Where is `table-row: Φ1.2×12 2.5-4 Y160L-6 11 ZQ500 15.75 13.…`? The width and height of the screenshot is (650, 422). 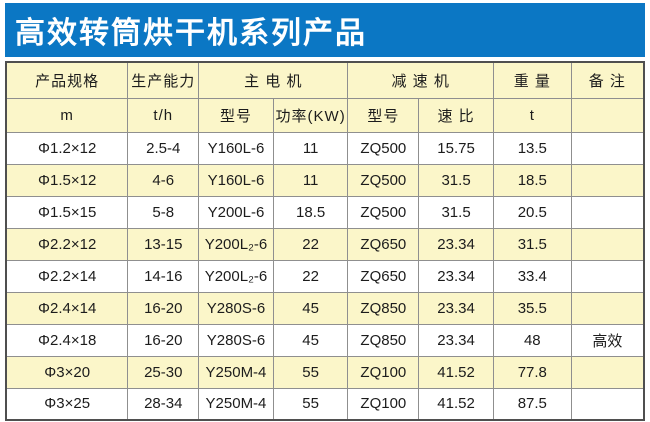
table-row: Φ1.2×12 2.5-4 Y160L-6 11 ZQ500 15.75 13.… is located at coordinates (325, 148).